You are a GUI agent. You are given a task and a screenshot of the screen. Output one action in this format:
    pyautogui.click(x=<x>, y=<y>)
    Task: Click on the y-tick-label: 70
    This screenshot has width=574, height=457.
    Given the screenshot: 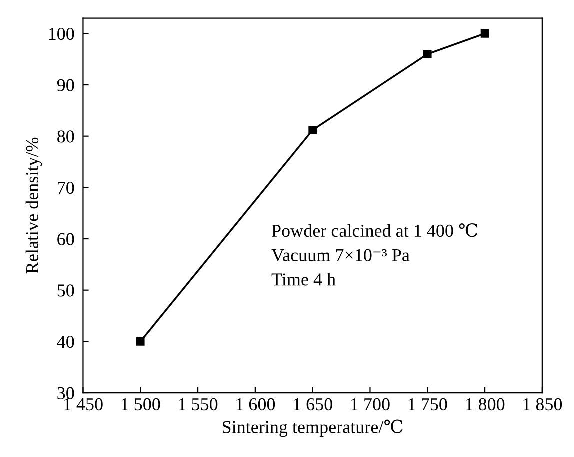 What is the action you would take?
    pyautogui.click(x=66, y=188)
    